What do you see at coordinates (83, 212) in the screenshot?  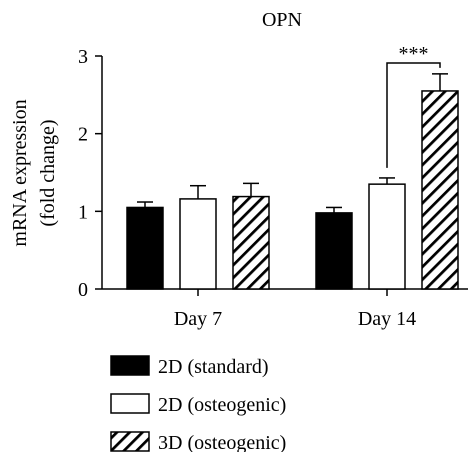 I see `y-tick-label: 1` at bounding box center [83, 212].